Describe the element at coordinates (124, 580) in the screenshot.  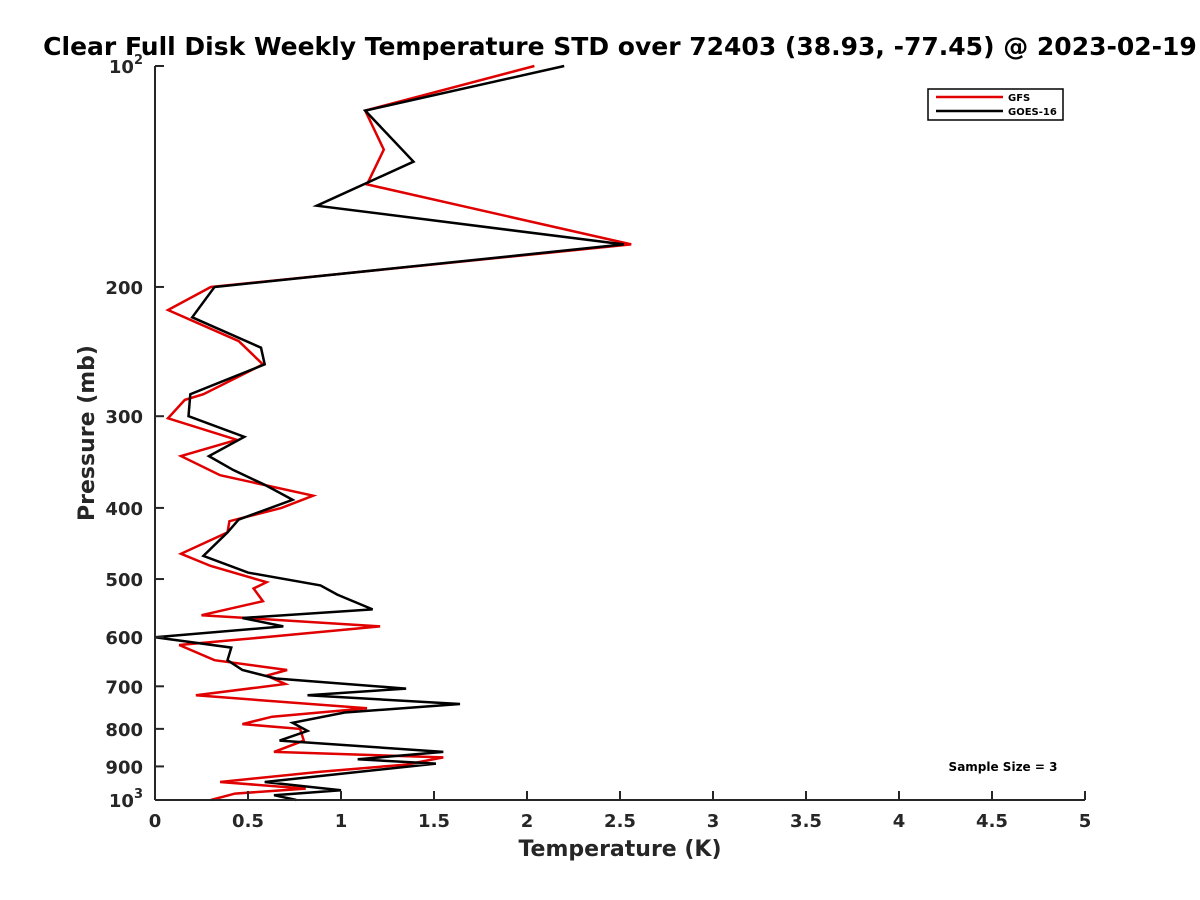
I see `y-tick-label: 500` at that location.